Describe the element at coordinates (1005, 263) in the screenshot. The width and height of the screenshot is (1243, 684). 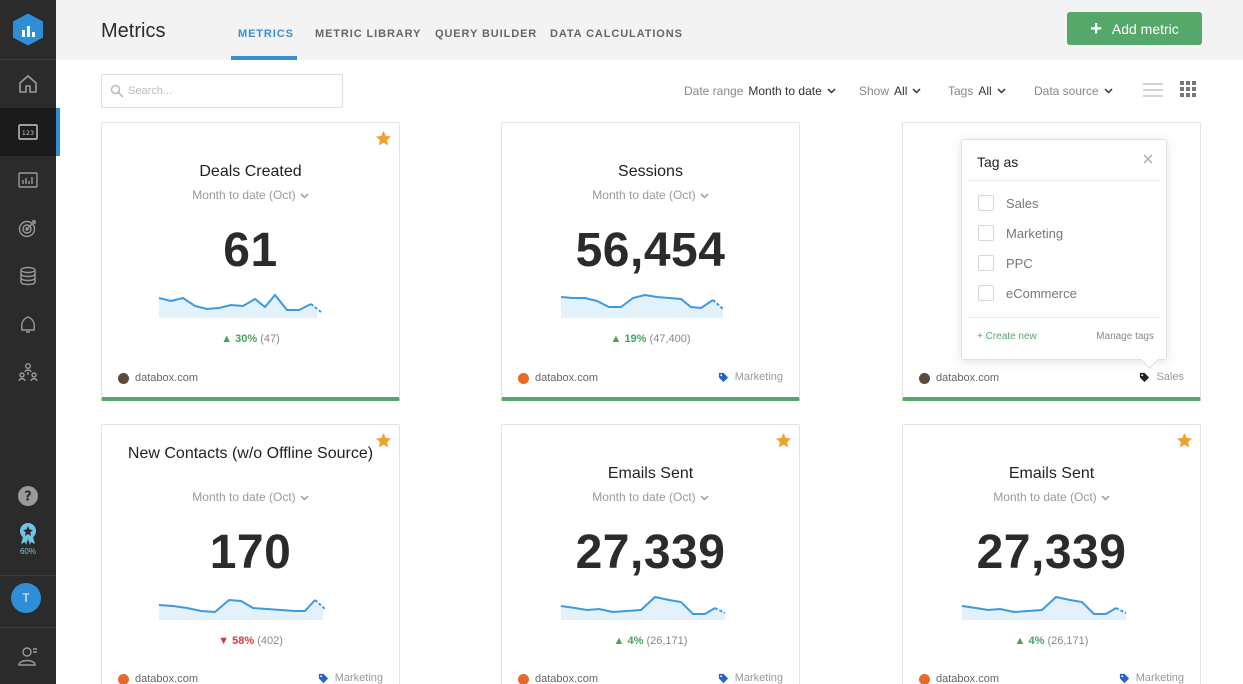
I see `tag-option-ppc: PPC` at that location.